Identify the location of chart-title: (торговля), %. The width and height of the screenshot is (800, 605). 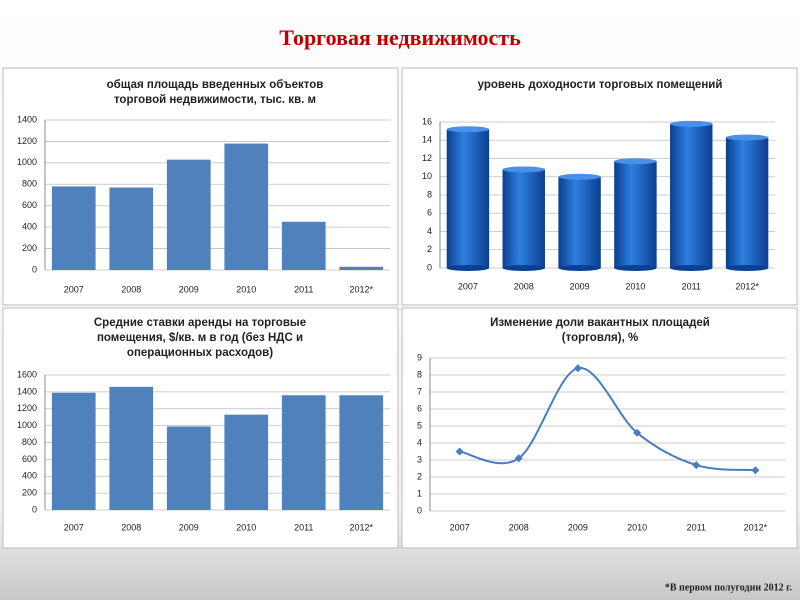
(600, 338).